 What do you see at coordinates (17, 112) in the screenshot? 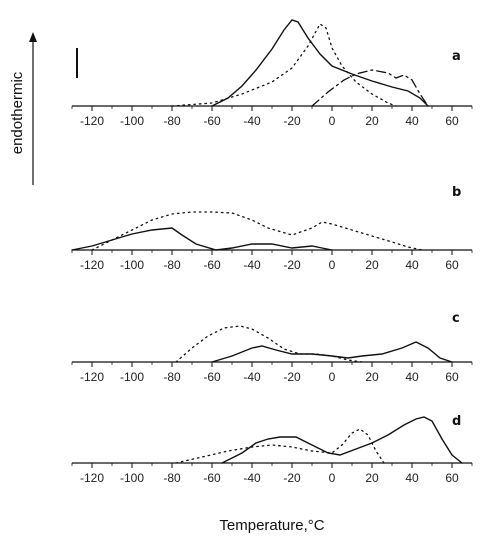
I see `y-axis-label: endothermic` at bounding box center [17, 112].